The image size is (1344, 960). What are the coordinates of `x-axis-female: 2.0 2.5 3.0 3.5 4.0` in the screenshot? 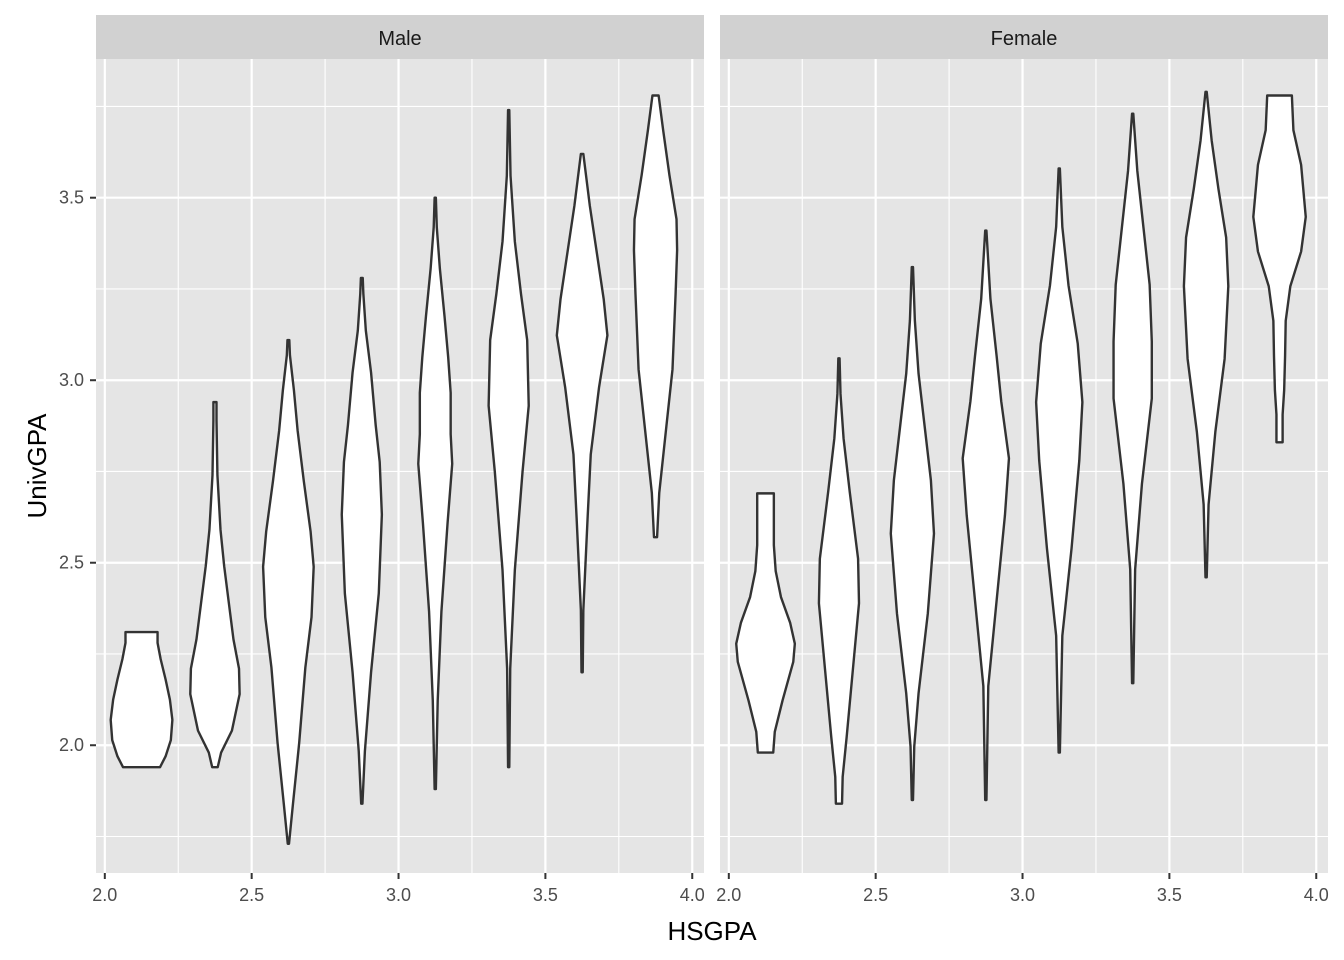 It's located at (1022, 889).